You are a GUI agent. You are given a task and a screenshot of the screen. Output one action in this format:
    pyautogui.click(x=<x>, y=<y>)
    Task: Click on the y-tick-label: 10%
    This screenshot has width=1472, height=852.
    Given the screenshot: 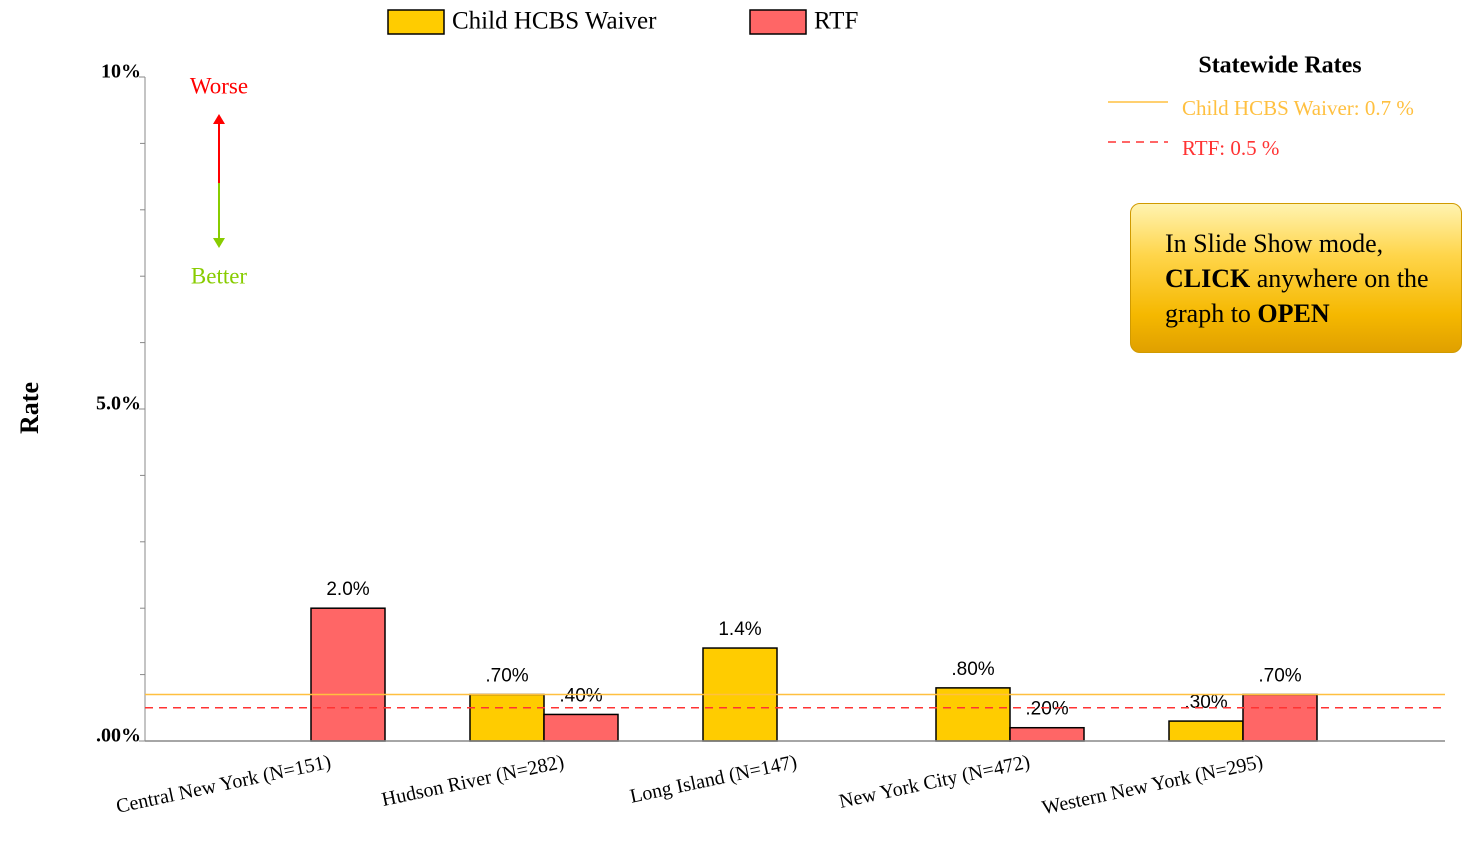 What is the action you would take?
    pyautogui.click(x=121, y=72)
    